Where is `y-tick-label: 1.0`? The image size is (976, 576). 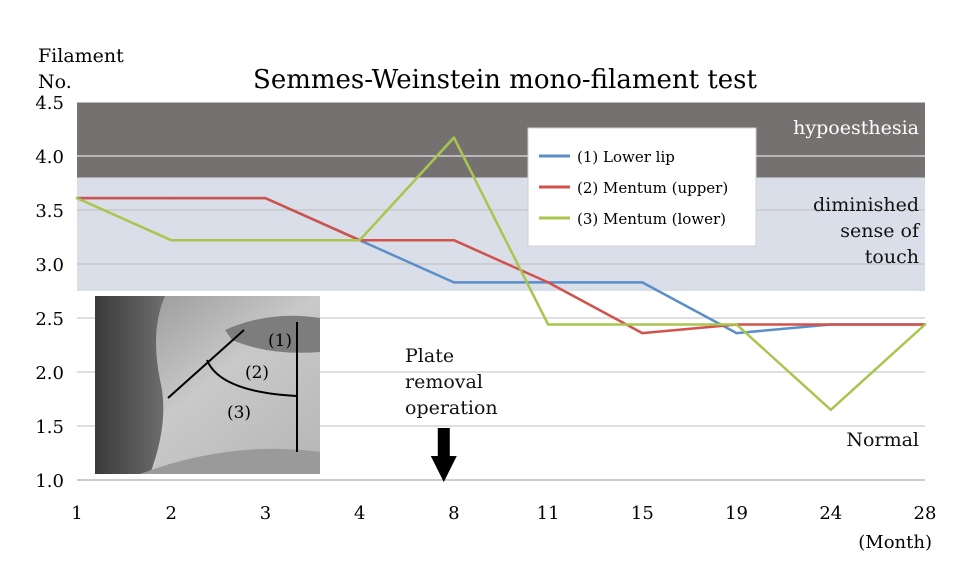
y-tick-label: 1.0 is located at coordinates (49, 481).